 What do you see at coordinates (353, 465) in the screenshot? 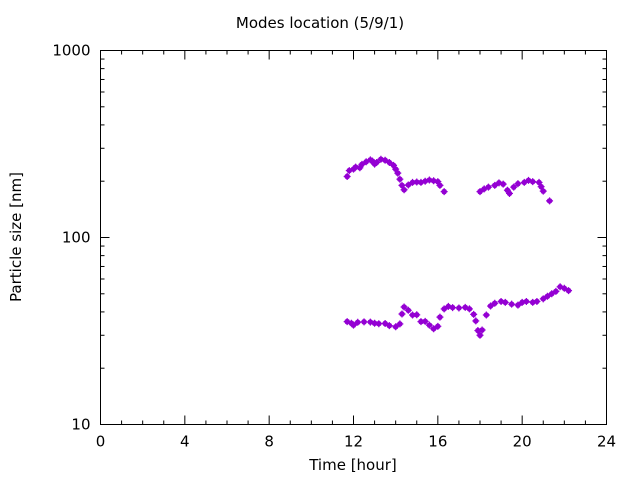
I see `x-axis-label: Time [hour]` at bounding box center [353, 465].